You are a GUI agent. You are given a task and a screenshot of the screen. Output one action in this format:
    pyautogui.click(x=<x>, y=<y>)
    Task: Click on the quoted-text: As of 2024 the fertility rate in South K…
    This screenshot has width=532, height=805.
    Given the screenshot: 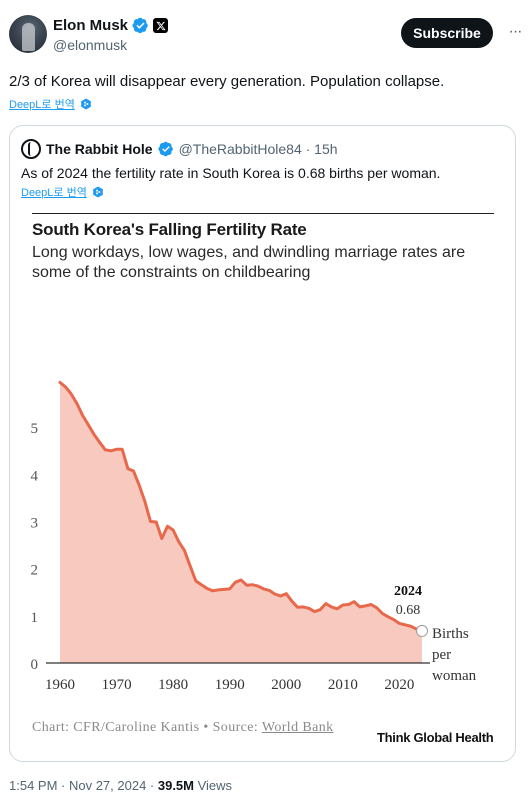 What is the action you would take?
    pyautogui.click(x=231, y=173)
    